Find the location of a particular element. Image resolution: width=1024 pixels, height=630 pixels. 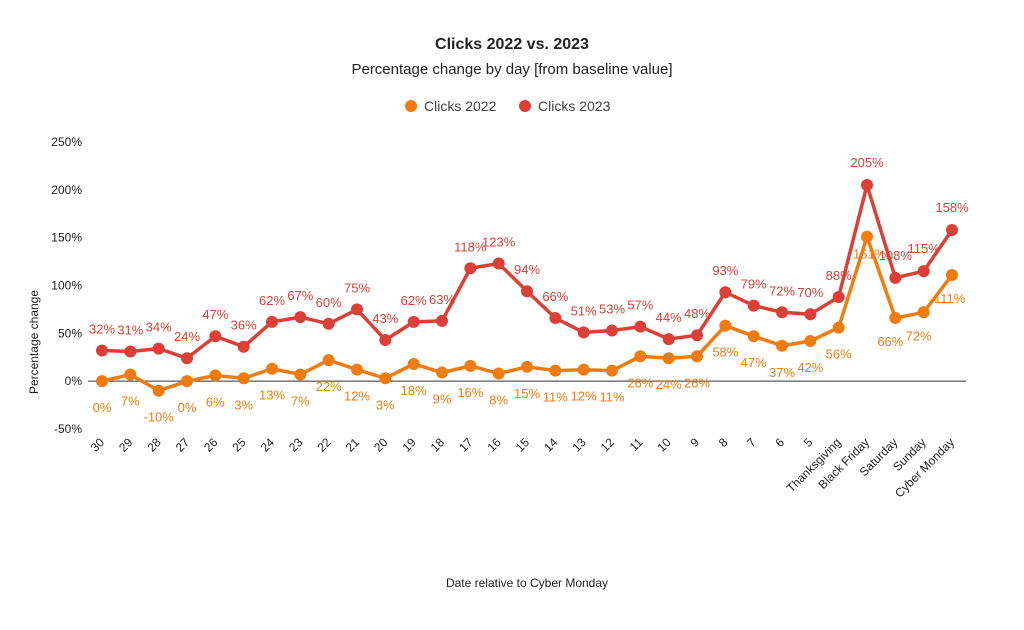

x-axis-title: Date relative to Cyber Monday is located at coordinates (527, 583).